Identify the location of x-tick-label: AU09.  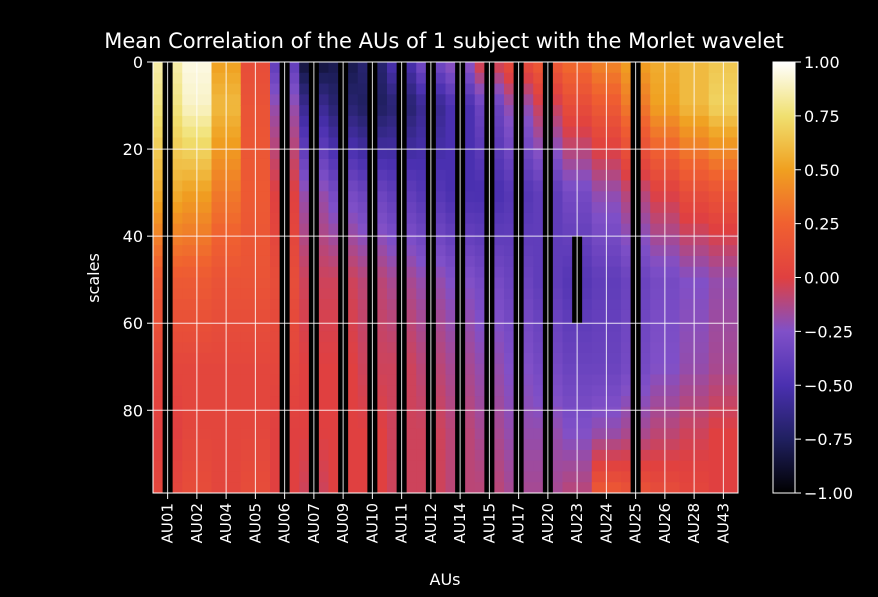
(343, 523).